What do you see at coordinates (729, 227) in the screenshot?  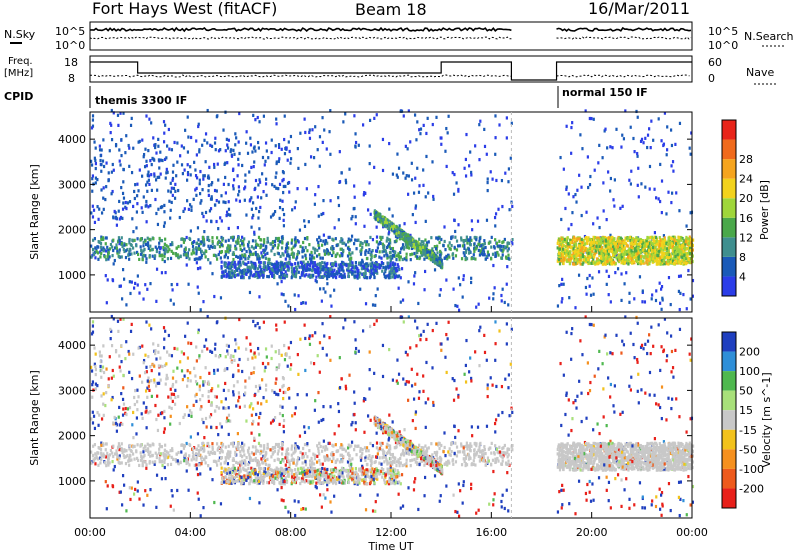 I see `colorbar-swatch` at bounding box center [729, 227].